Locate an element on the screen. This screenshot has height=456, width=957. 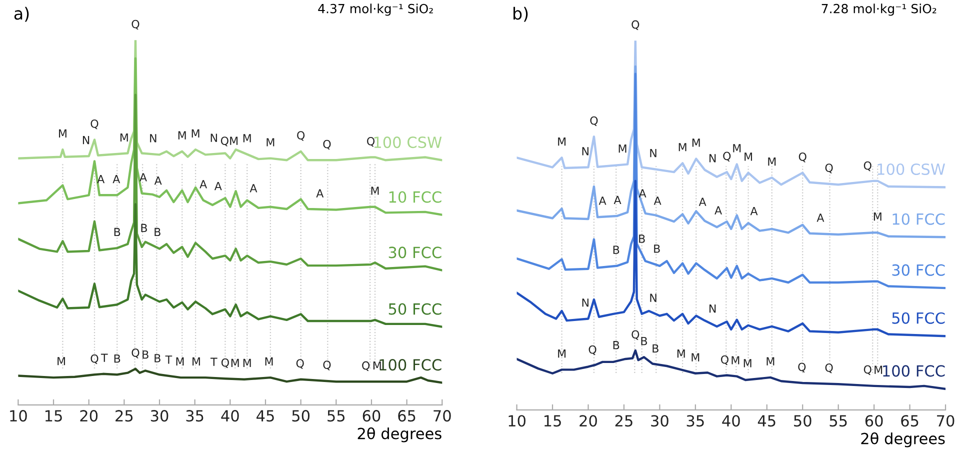
x-tick-label: 65 is located at coordinates (909, 421).